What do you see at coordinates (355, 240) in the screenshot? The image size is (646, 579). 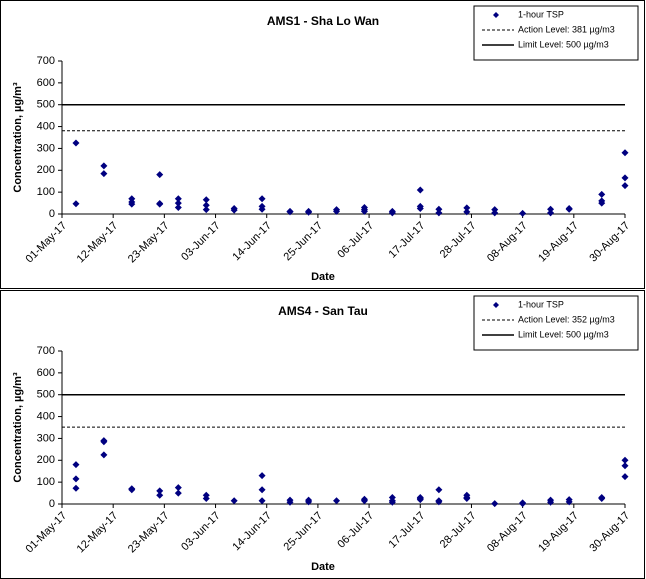 I see `x-tick-label: 06-Jul-17` at bounding box center [355, 240].